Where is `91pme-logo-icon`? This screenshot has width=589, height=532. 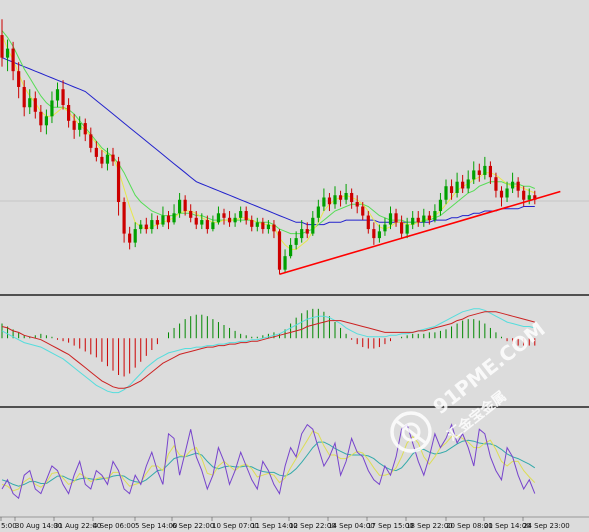
91pme-logo-icon is located at coordinates (411, 432).